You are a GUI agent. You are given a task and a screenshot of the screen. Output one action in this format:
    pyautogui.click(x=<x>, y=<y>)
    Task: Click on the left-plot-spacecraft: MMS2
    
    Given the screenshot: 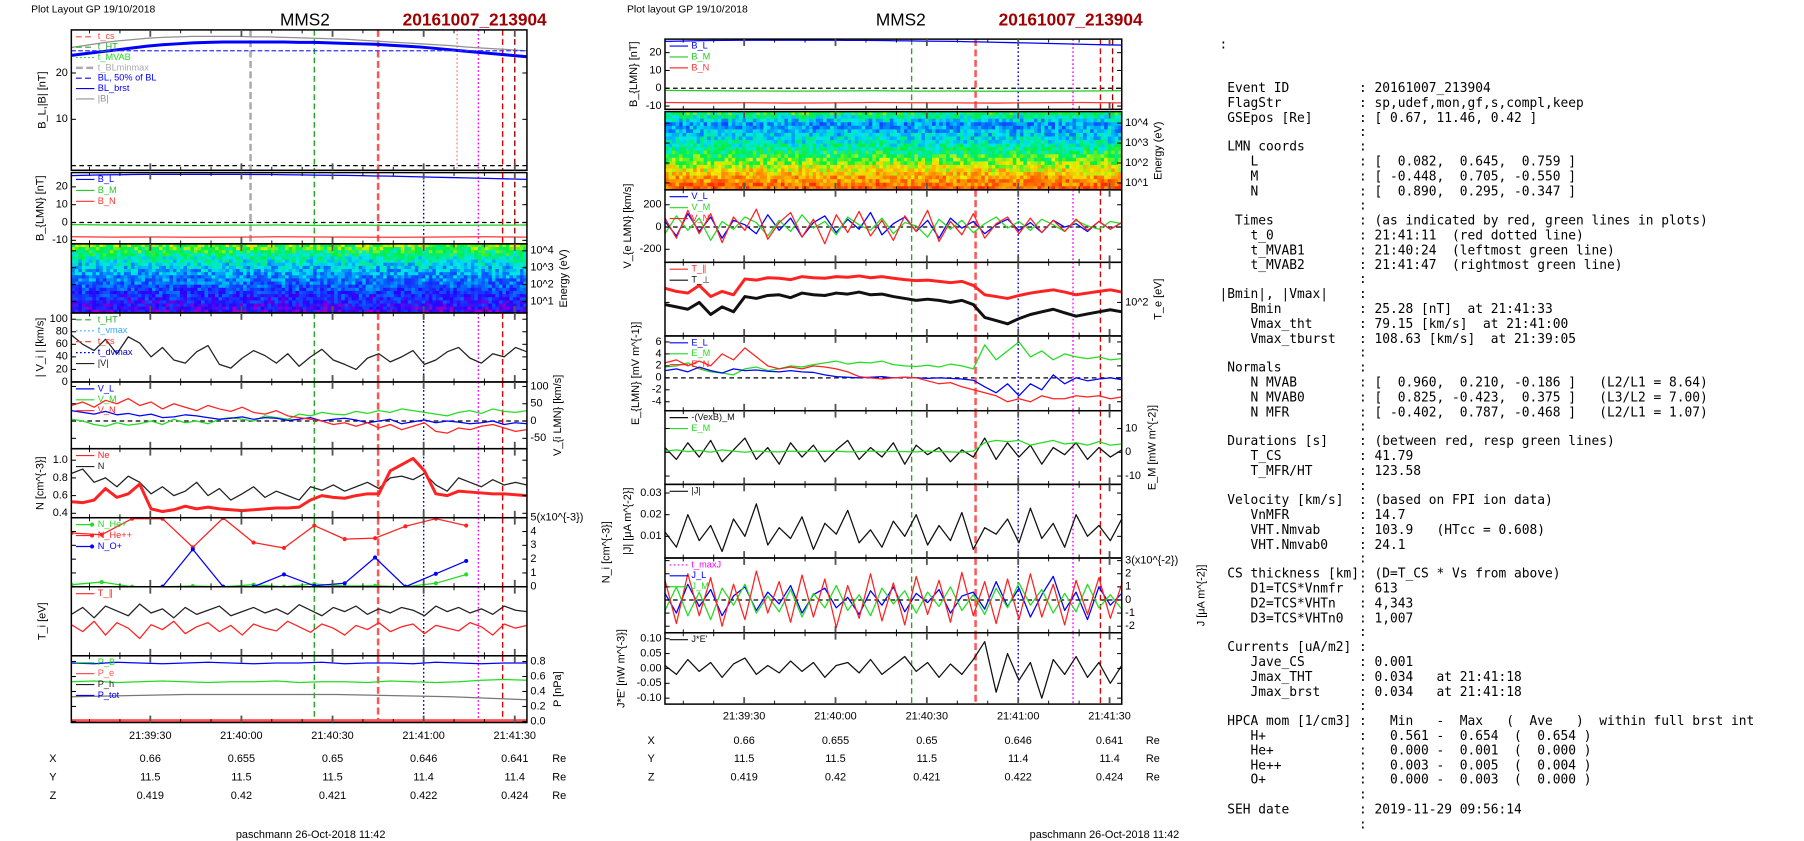 What is the action you would take?
    pyautogui.click(x=304, y=20)
    